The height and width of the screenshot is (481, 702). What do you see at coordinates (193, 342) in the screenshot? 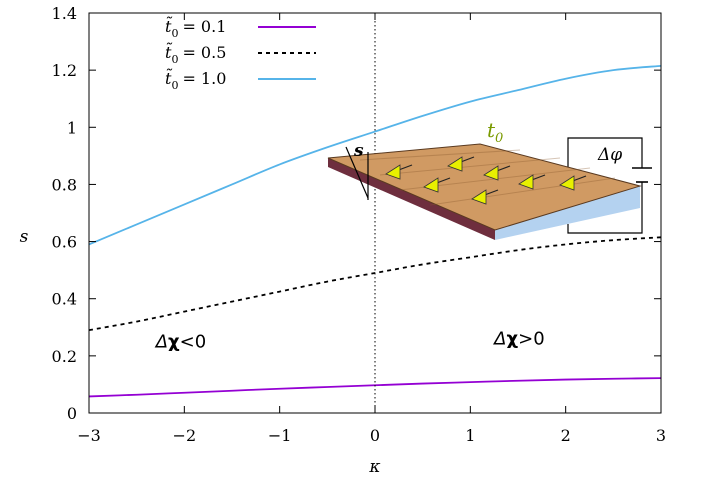
I see `annotation-rest: <0` at bounding box center [193, 342].